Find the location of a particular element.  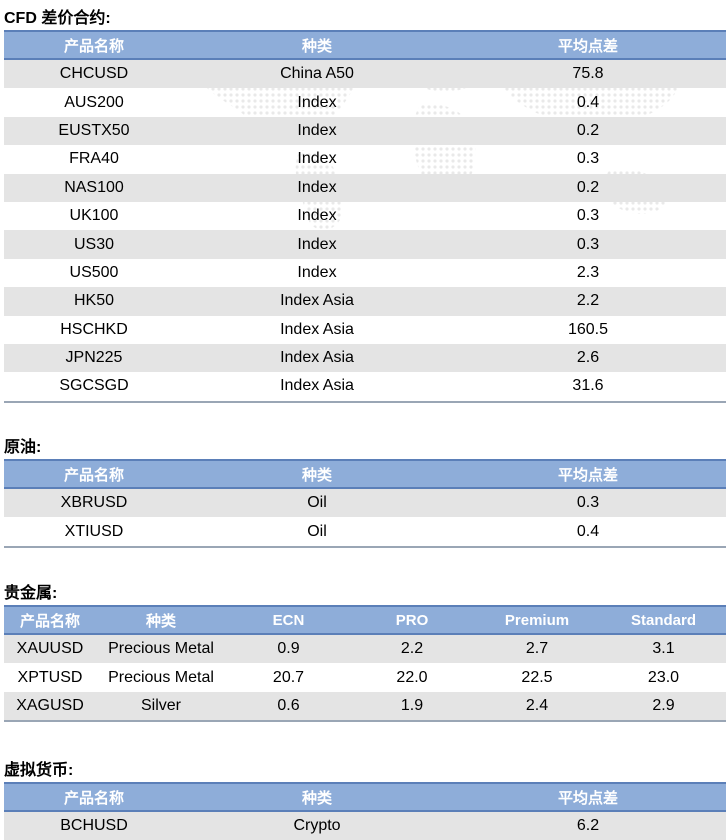

table-cell: SGCSGD is located at coordinates (94, 387).